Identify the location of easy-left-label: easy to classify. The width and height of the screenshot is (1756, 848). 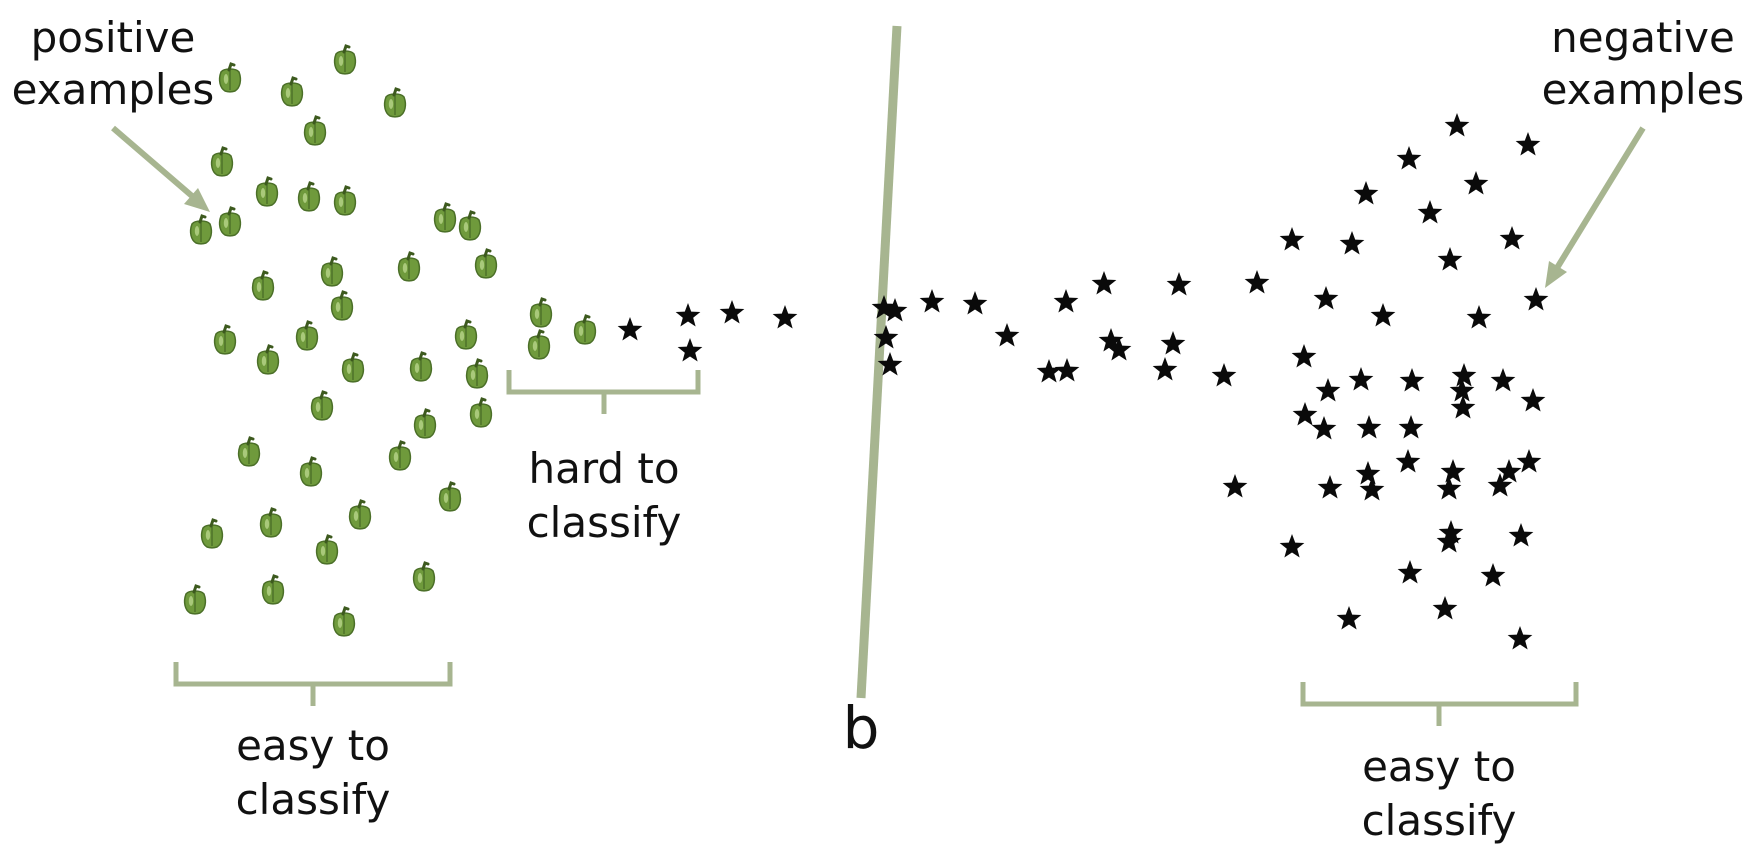
(313, 772).